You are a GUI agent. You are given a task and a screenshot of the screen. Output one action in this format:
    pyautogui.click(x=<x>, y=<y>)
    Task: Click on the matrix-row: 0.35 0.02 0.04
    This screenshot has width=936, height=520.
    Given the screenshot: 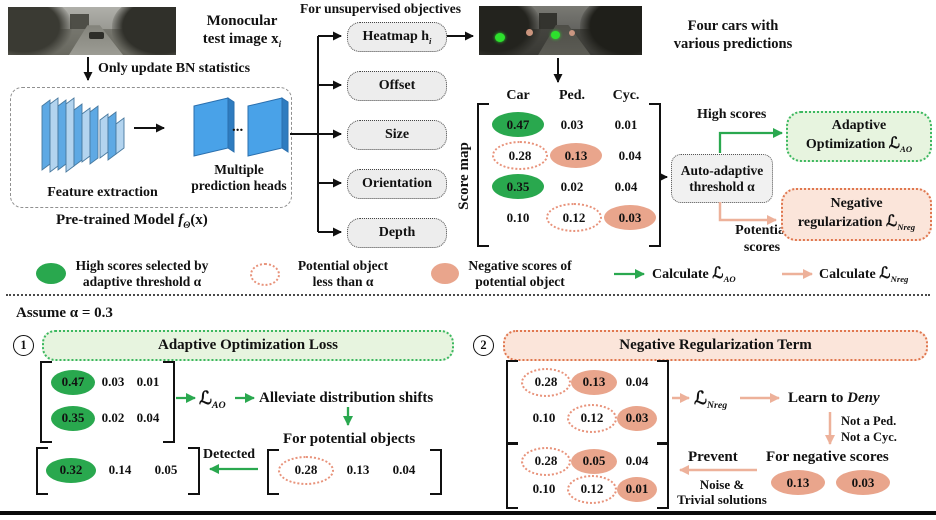 What is the action you would take?
    pyautogui.click(x=108, y=418)
    